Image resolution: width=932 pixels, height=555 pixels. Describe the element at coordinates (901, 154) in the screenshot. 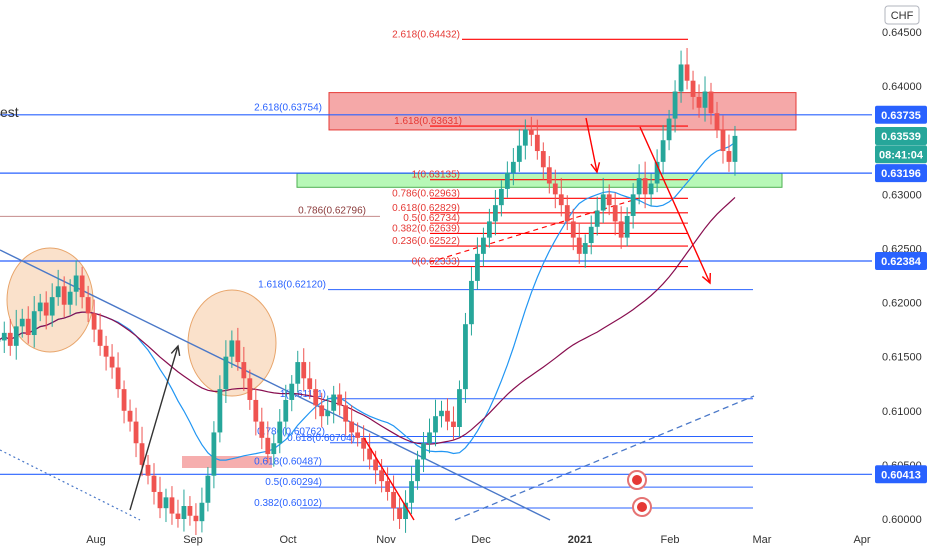

I see `countdown-badge` at that location.